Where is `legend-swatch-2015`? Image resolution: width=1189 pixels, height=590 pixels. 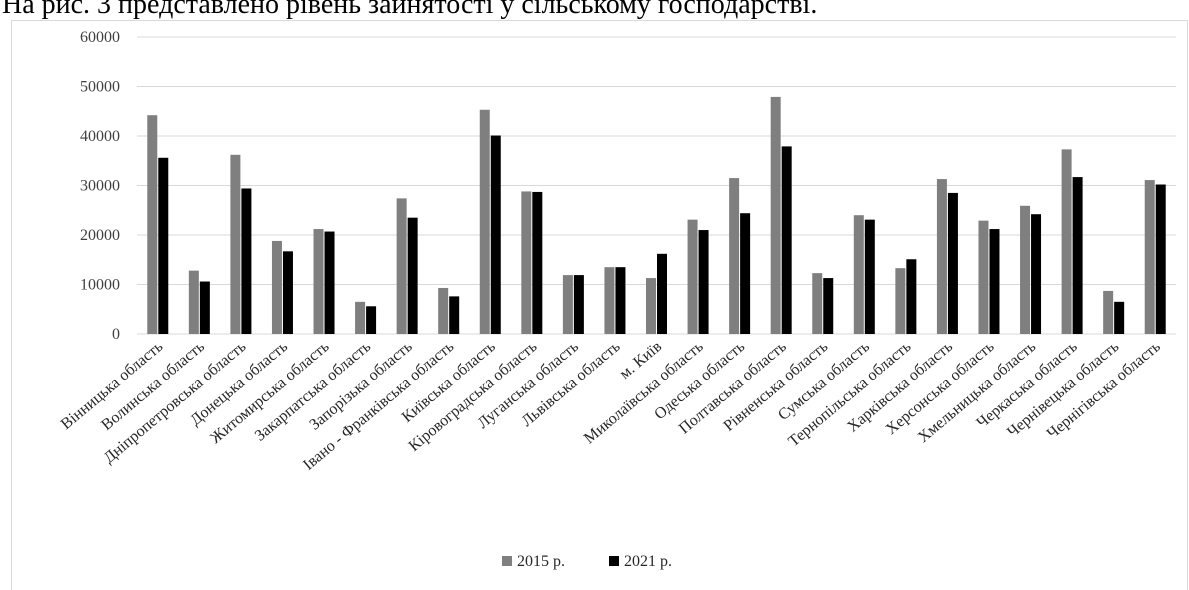 legend-swatch-2015 is located at coordinates (507, 561).